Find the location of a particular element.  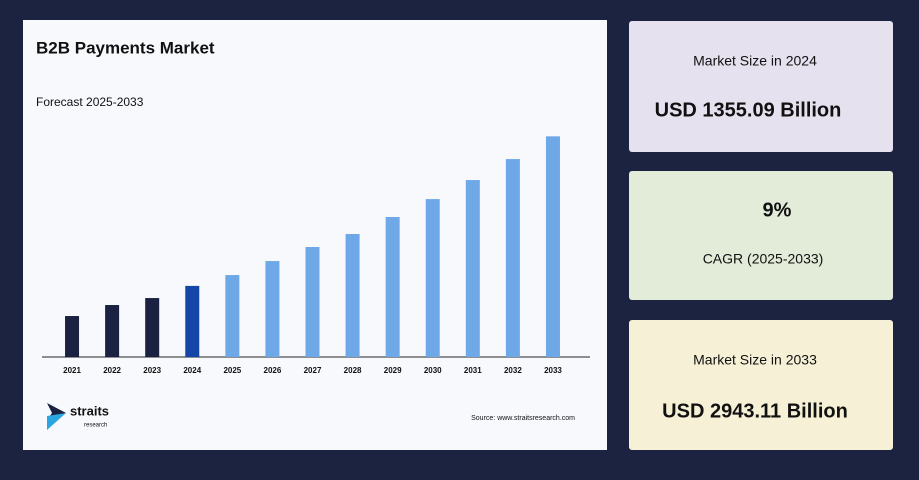

x-tick-label: 2021 is located at coordinates (72, 370).